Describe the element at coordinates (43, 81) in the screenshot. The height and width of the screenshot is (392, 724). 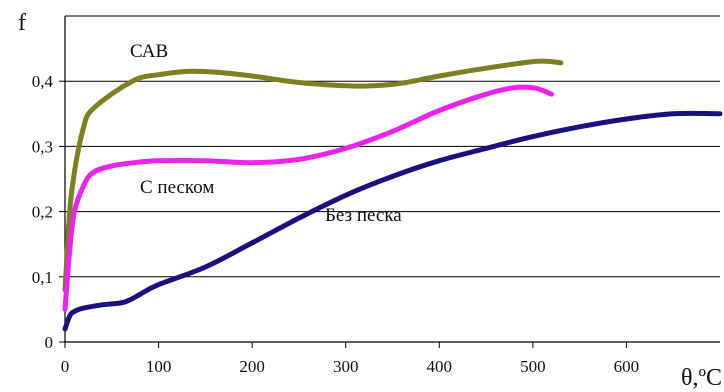
I see `y-tick-label-4: 0,4` at that location.